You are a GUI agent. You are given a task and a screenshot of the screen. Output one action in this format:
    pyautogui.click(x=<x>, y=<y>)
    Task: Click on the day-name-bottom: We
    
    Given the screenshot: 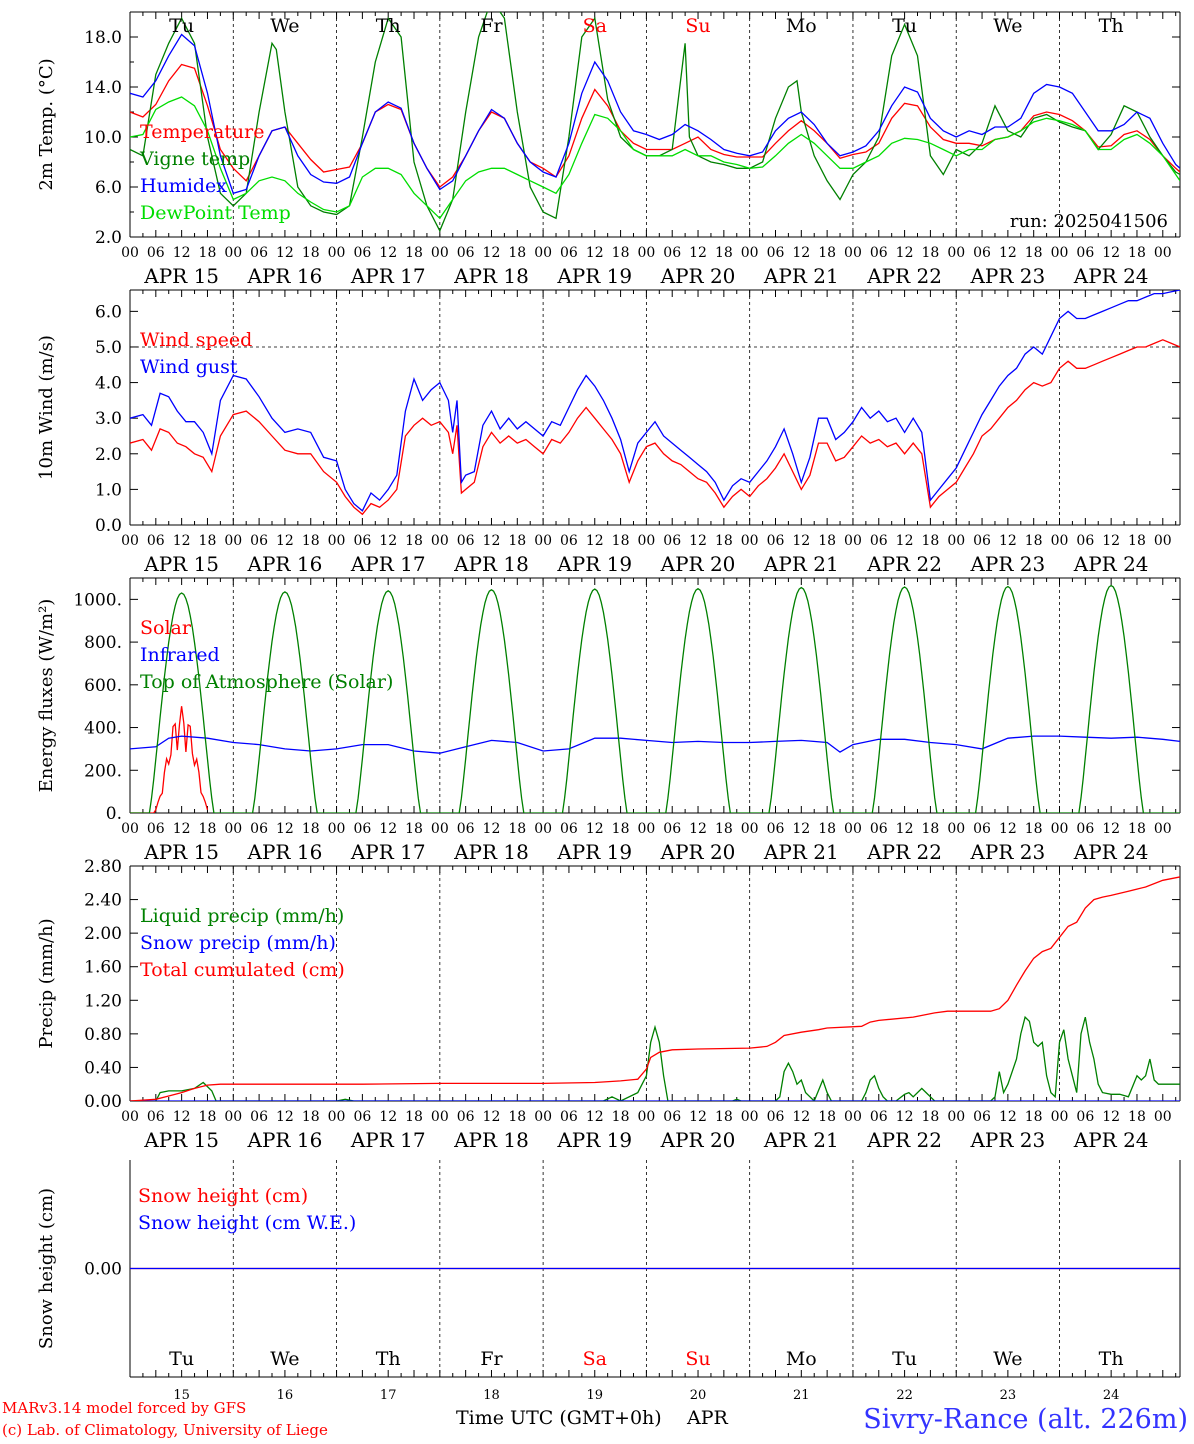 What is the action you would take?
    pyautogui.click(x=1007, y=1359)
    